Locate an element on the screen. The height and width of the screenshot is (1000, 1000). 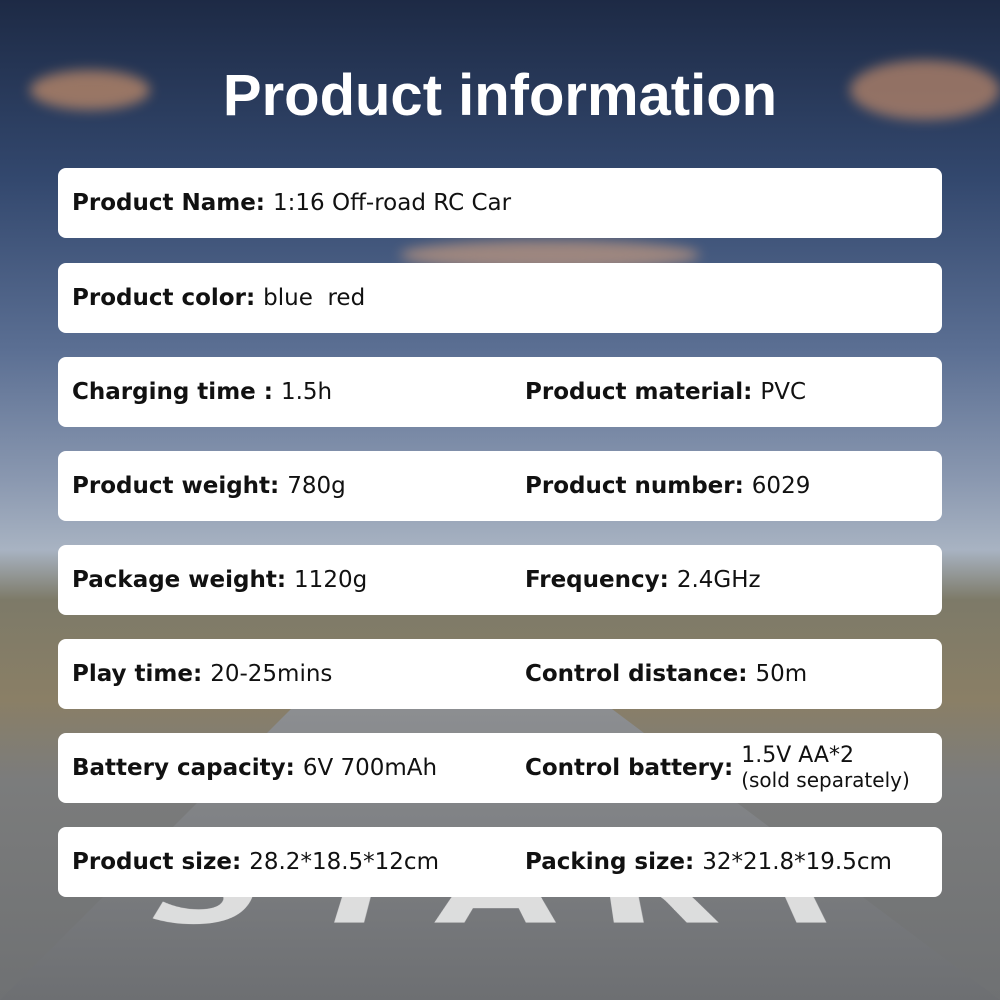
product-weight: Product weight: 780g is located at coordinates (209, 486).